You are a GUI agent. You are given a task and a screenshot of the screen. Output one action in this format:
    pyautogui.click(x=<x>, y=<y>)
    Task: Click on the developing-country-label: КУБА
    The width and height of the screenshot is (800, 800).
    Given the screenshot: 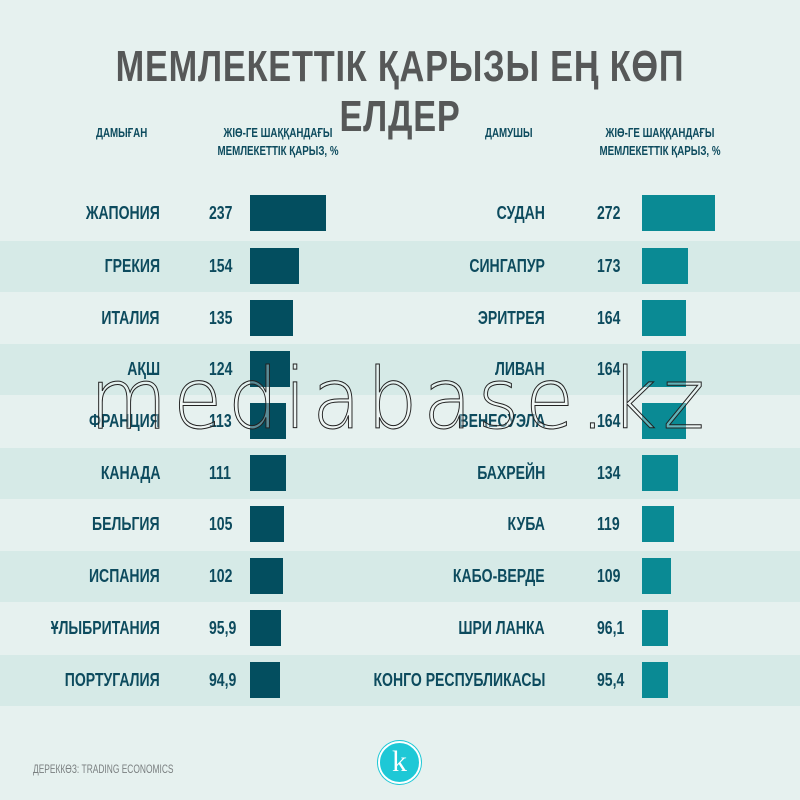 What is the action you would take?
    pyautogui.click(x=526, y=524)
    